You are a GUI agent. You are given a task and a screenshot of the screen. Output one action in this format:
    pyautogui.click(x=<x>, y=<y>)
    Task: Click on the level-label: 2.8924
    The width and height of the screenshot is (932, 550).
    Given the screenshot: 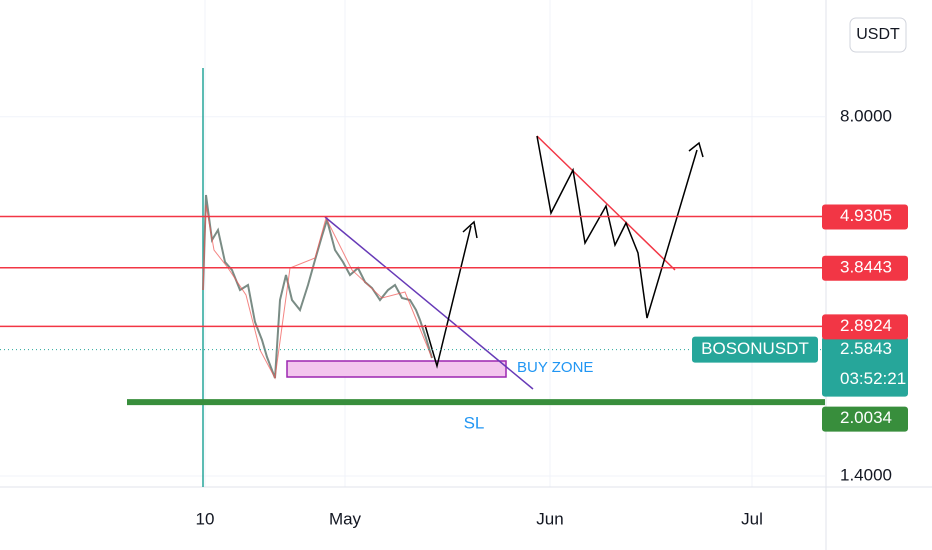 What is the action you would take?
    pyautogui.click(x=866, y=325)
    